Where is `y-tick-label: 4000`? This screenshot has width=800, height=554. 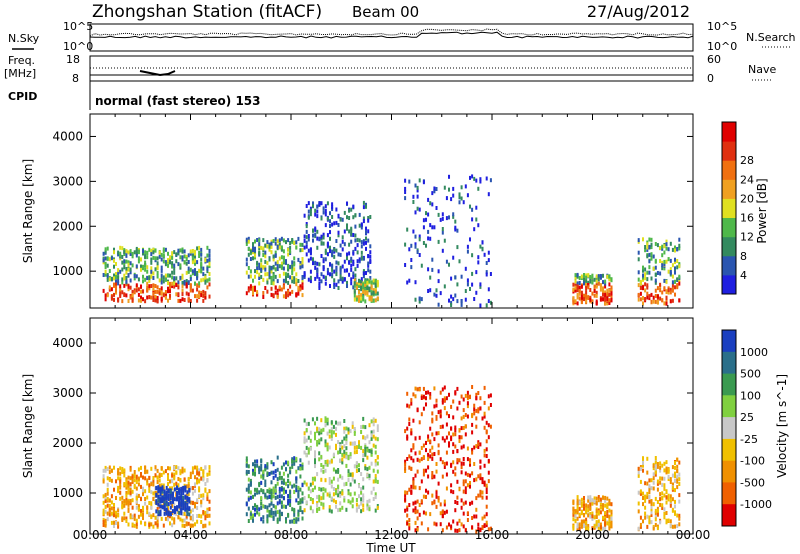 y-tick-label: 4000 is located at coordinates (67, 136).